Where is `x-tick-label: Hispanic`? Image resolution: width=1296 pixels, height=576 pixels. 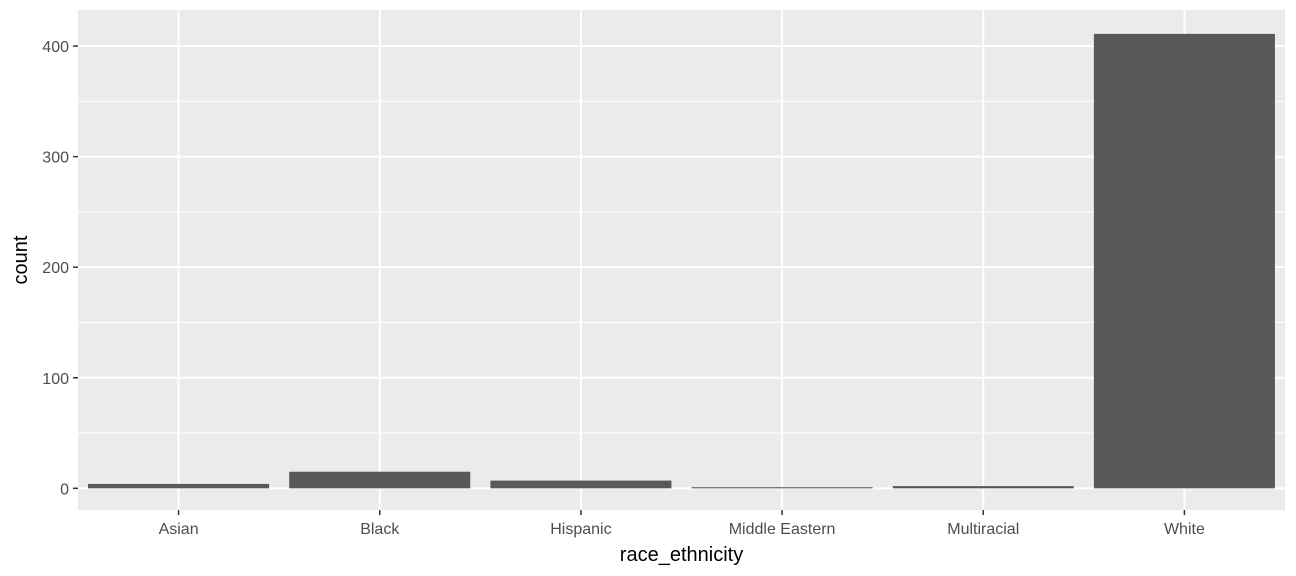
x-tick-label: Hispanic is located at coordinates (580, 529).